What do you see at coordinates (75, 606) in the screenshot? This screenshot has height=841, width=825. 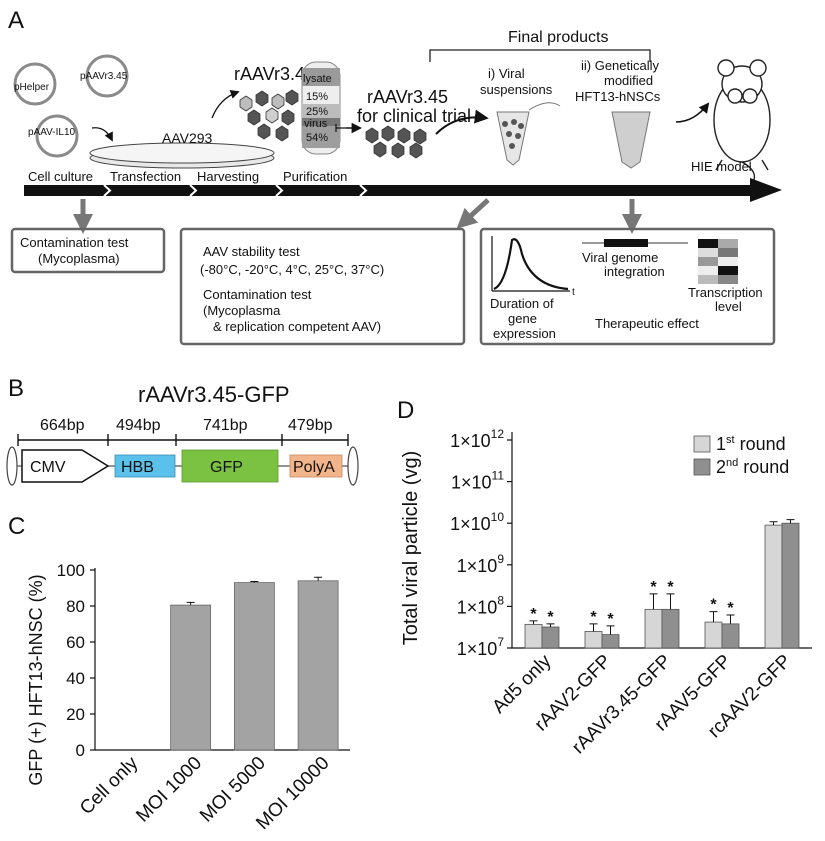 I see `c-y-tick-label: 80` at bounding box center [75, 606].